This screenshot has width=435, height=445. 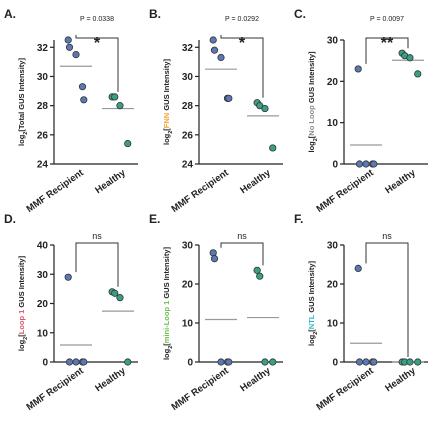 What do you see at coordinates (23, 102) in the screenshot?
I see `y-axis-label: log2[Total GUS Intensity]` at bounding box center [23, 102].